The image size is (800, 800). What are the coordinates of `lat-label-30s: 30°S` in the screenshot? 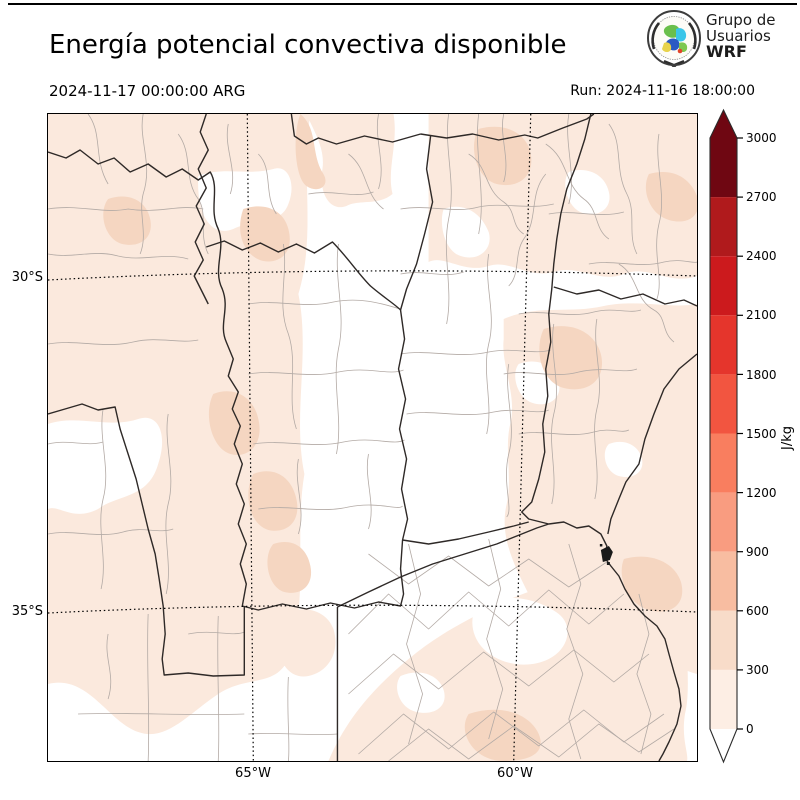 It's located at (27, 277).